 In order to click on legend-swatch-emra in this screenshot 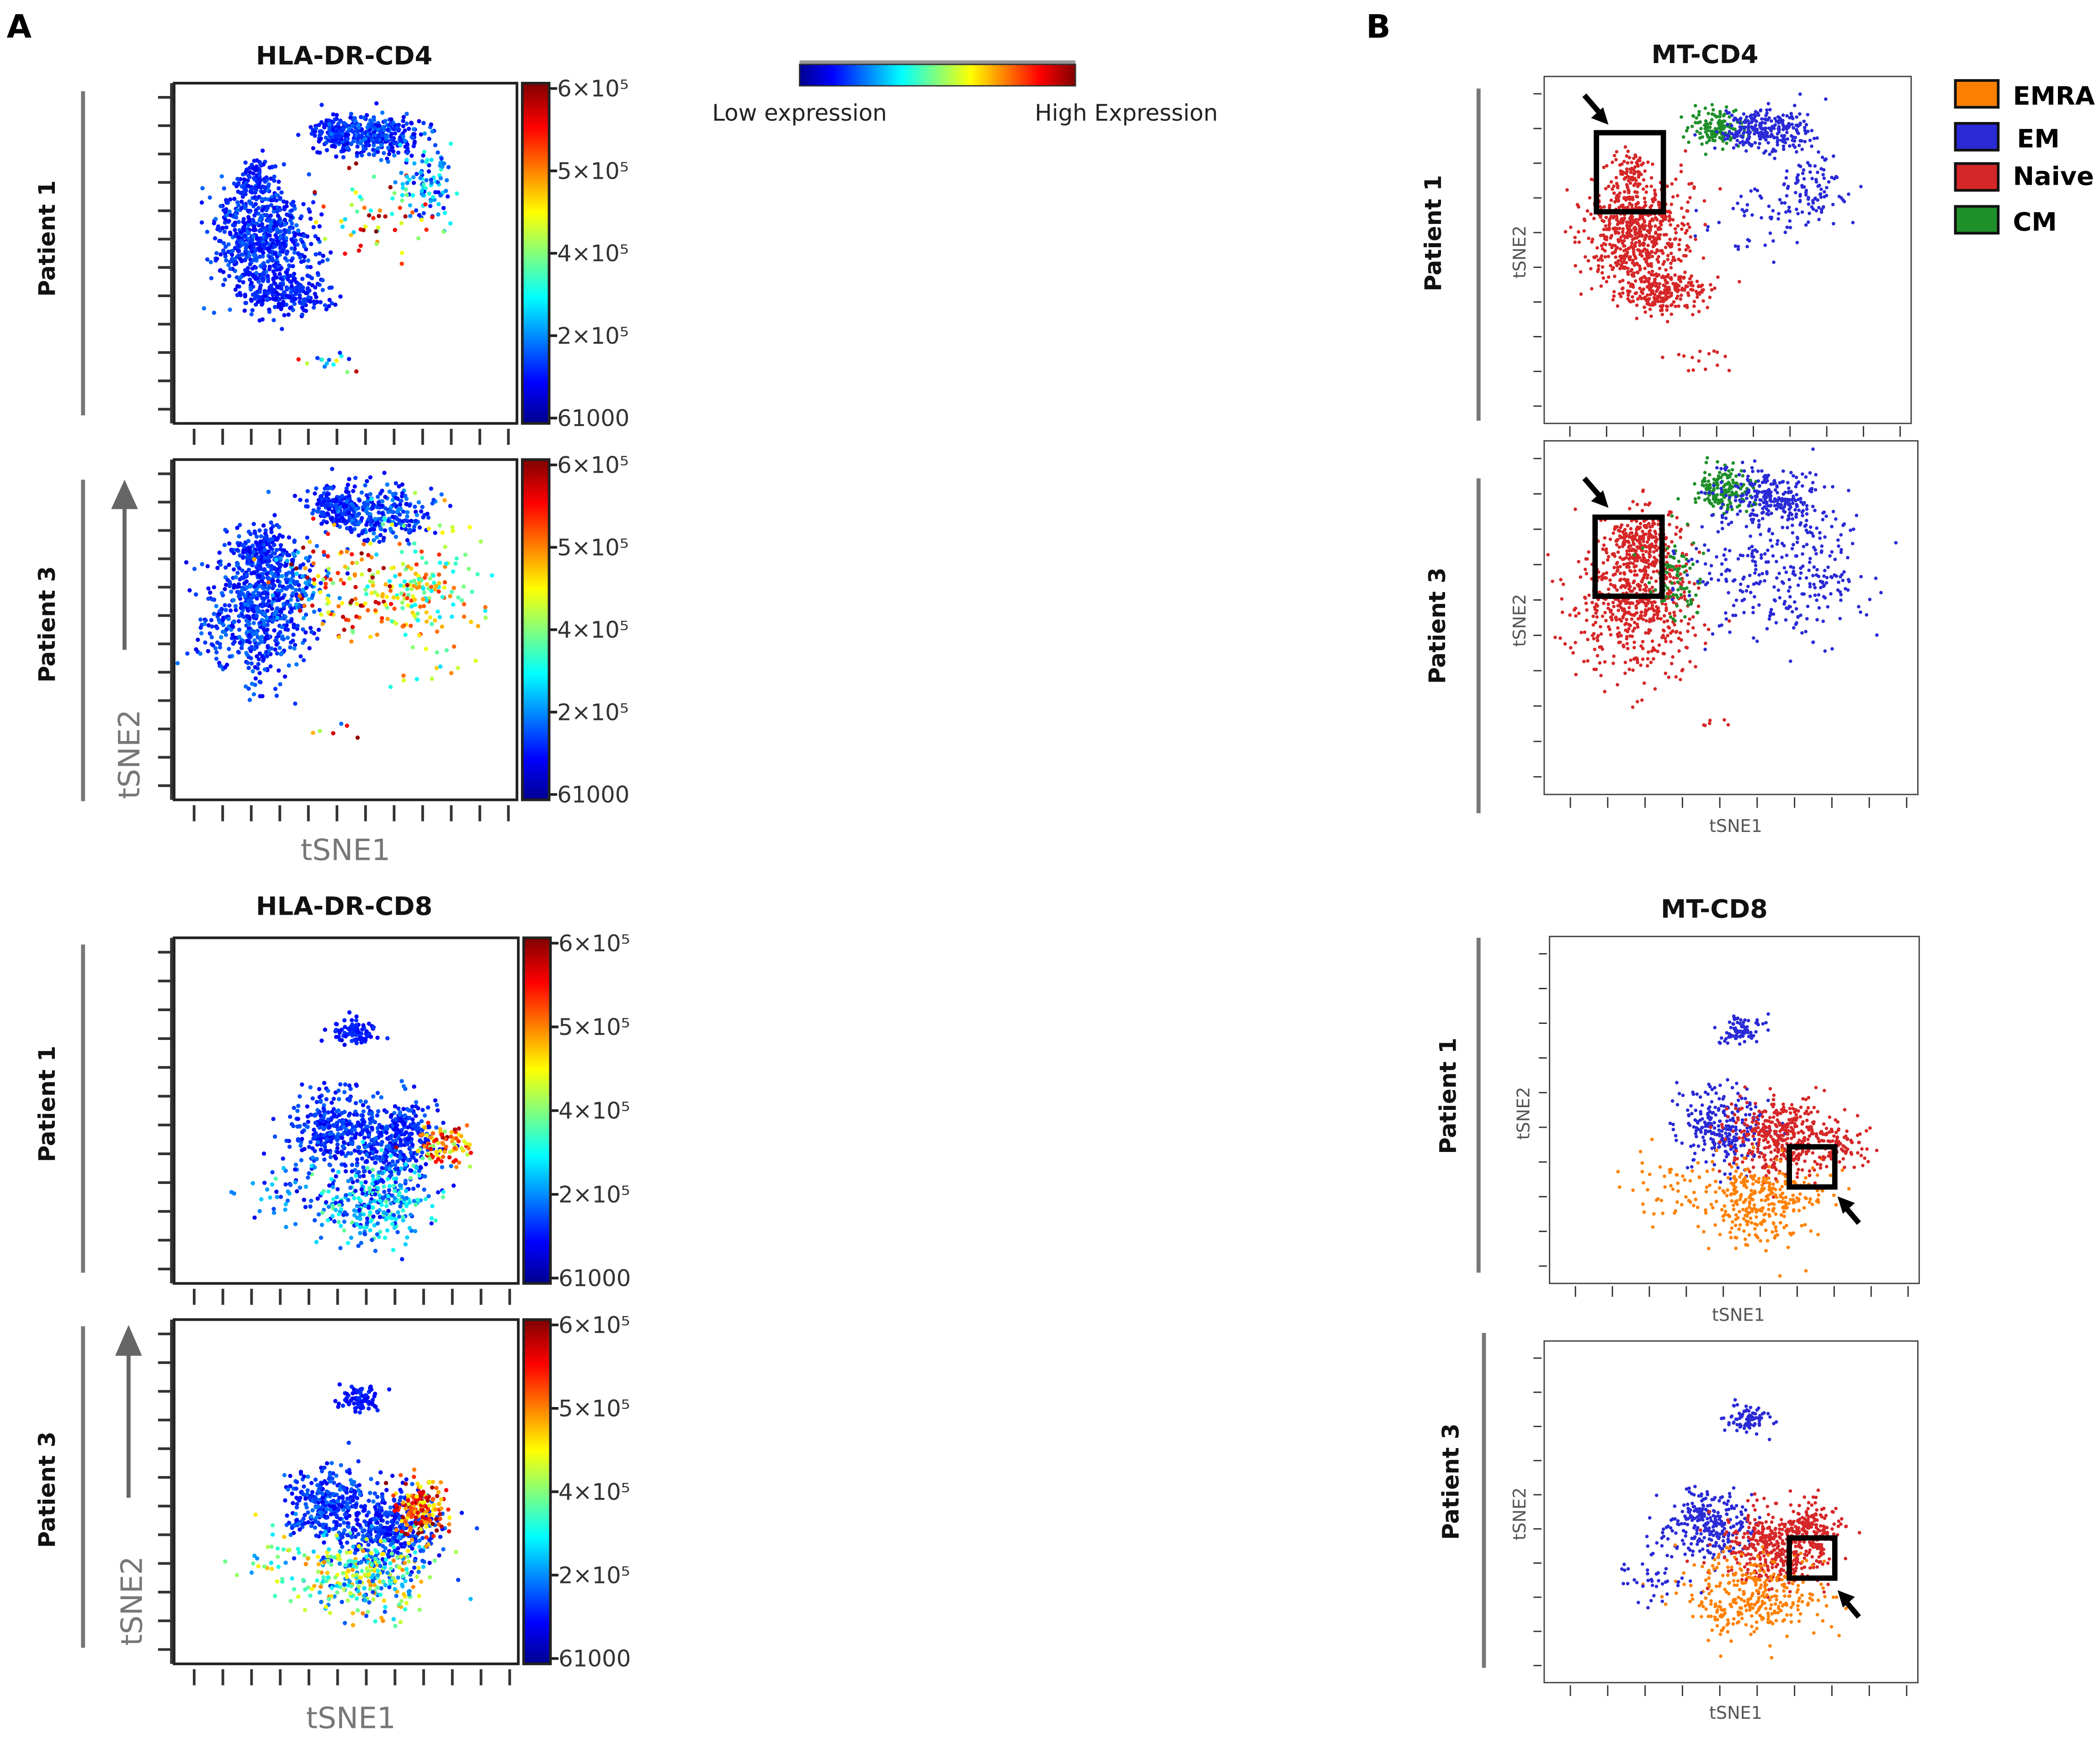, I will do `click(1977, 94)`.